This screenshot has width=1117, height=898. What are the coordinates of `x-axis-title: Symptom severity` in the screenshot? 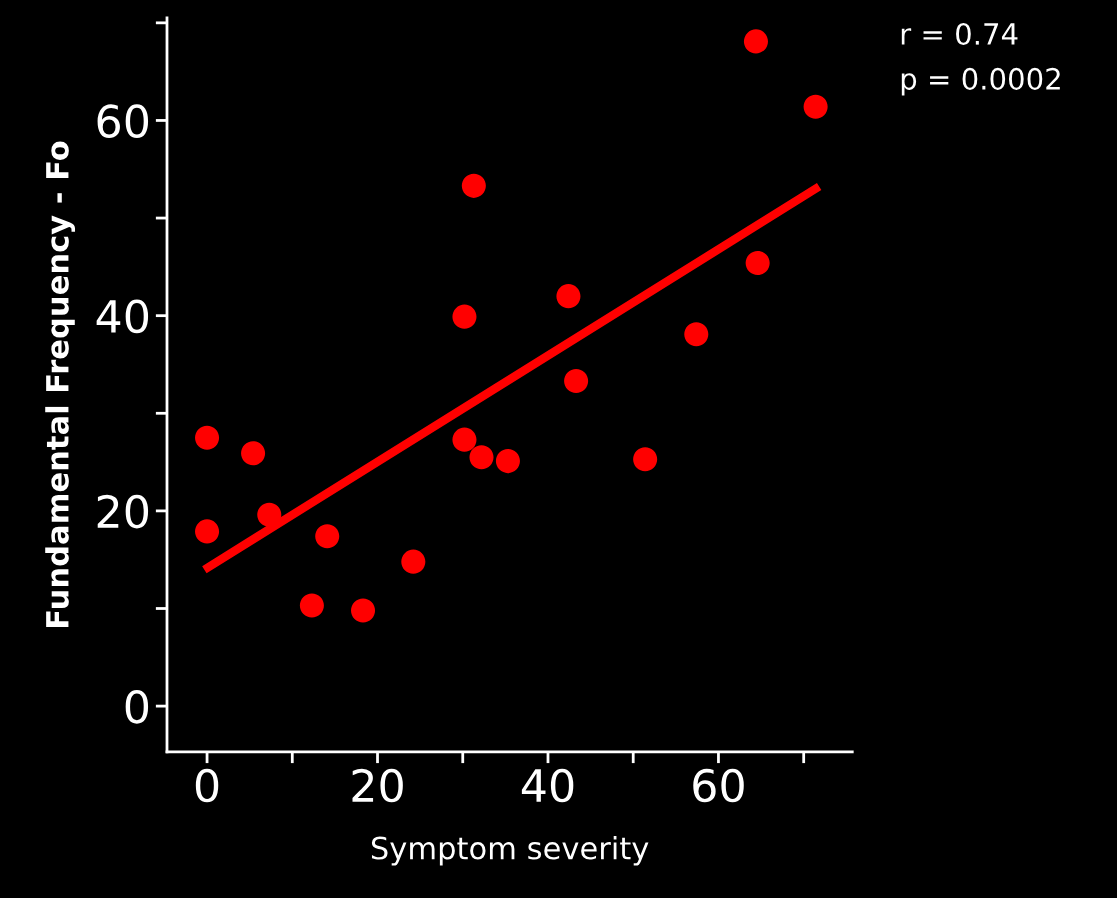 It's located at (510, 850).